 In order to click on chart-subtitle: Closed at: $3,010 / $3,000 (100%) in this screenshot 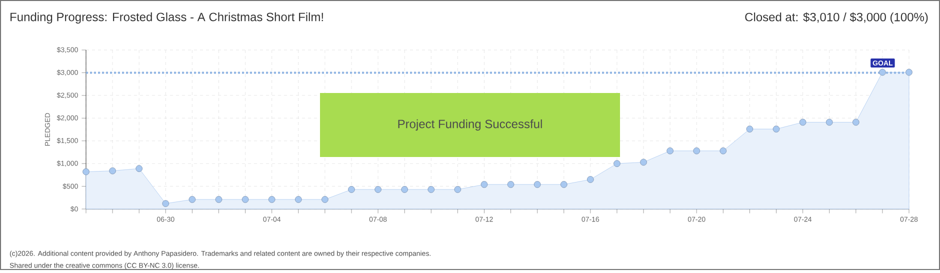, I will do `click(836, 18)`.